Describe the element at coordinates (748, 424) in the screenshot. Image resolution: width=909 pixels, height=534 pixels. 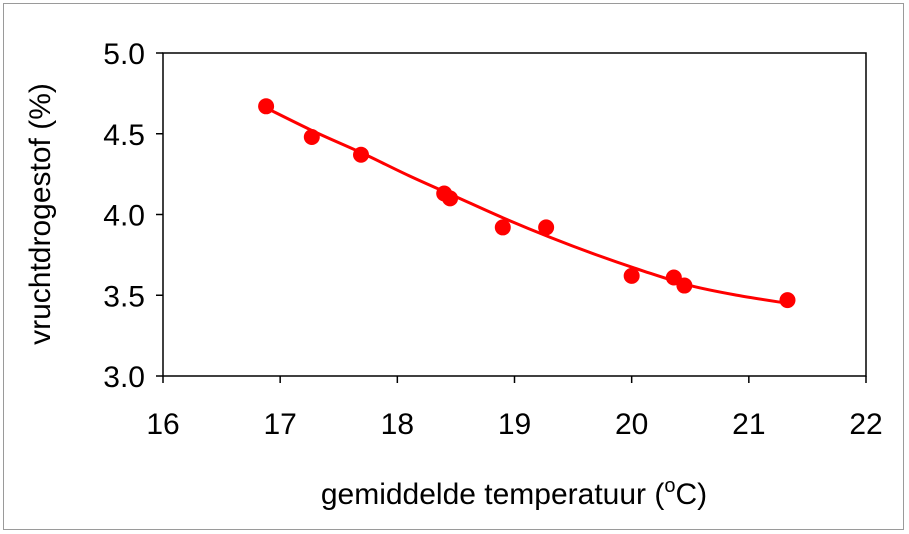
I see `x-tick-label: 21` at that location.